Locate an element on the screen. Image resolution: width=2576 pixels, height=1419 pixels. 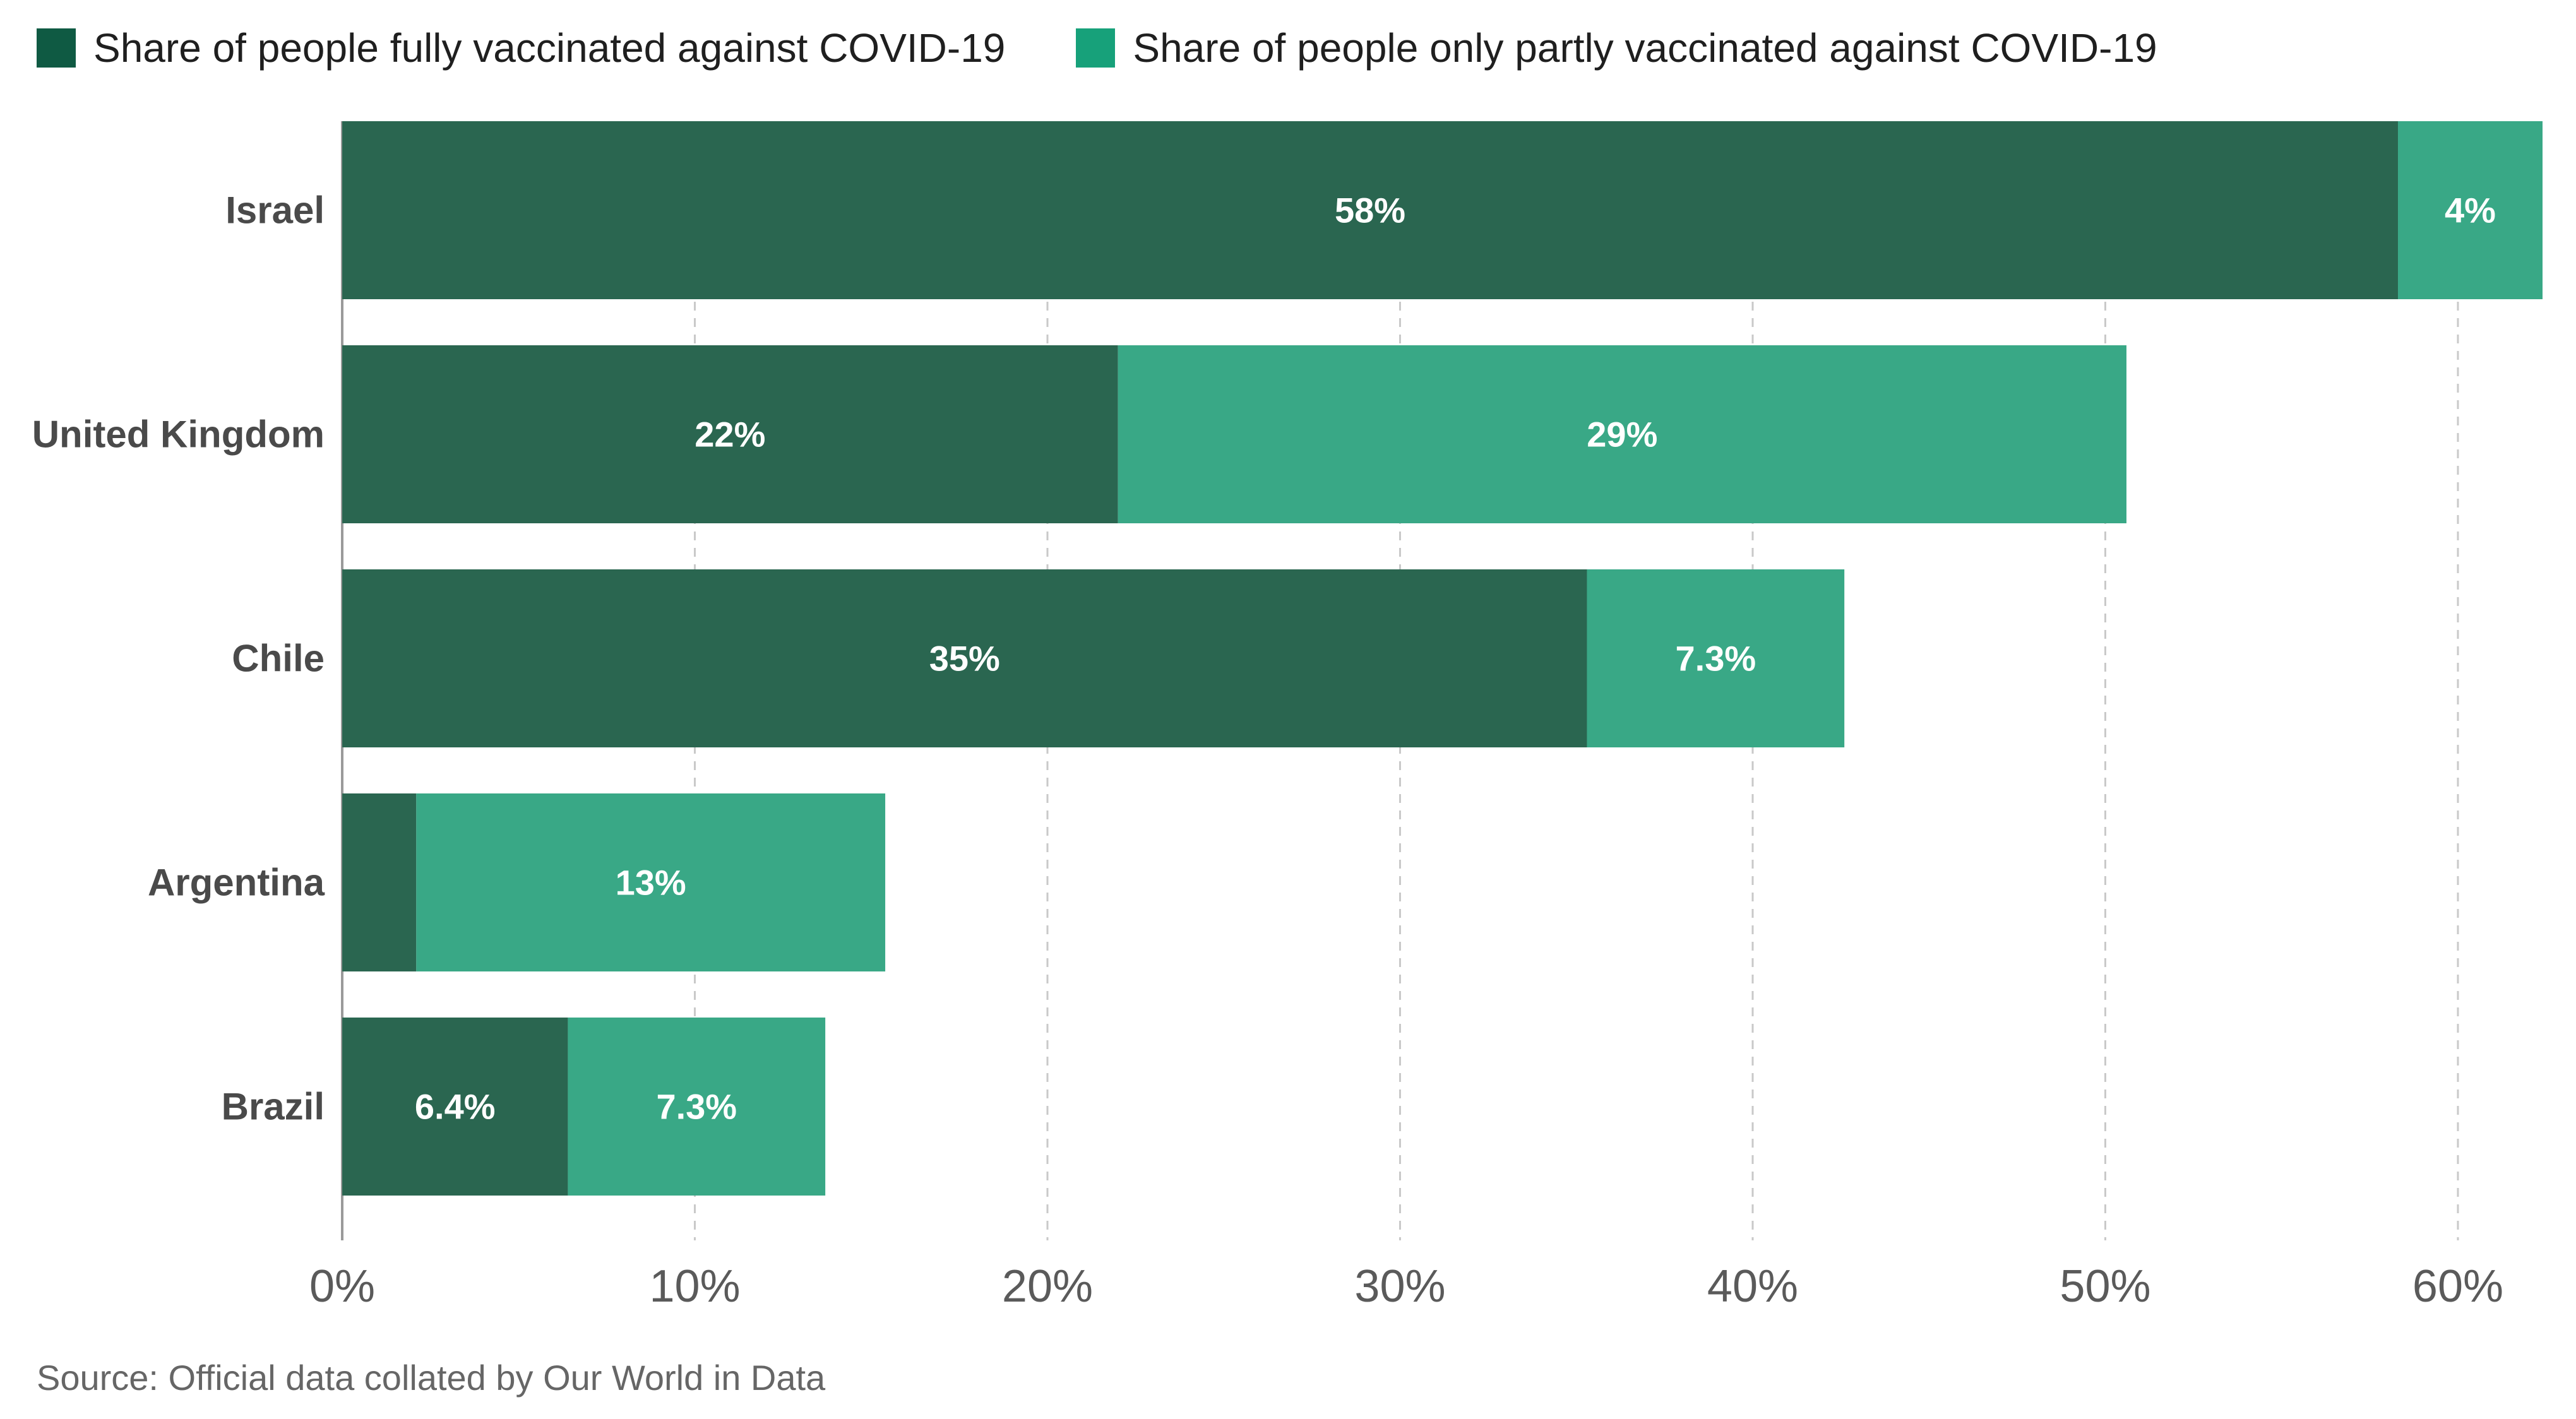
bar-argentina-partly is located at coordinates (651, 882).